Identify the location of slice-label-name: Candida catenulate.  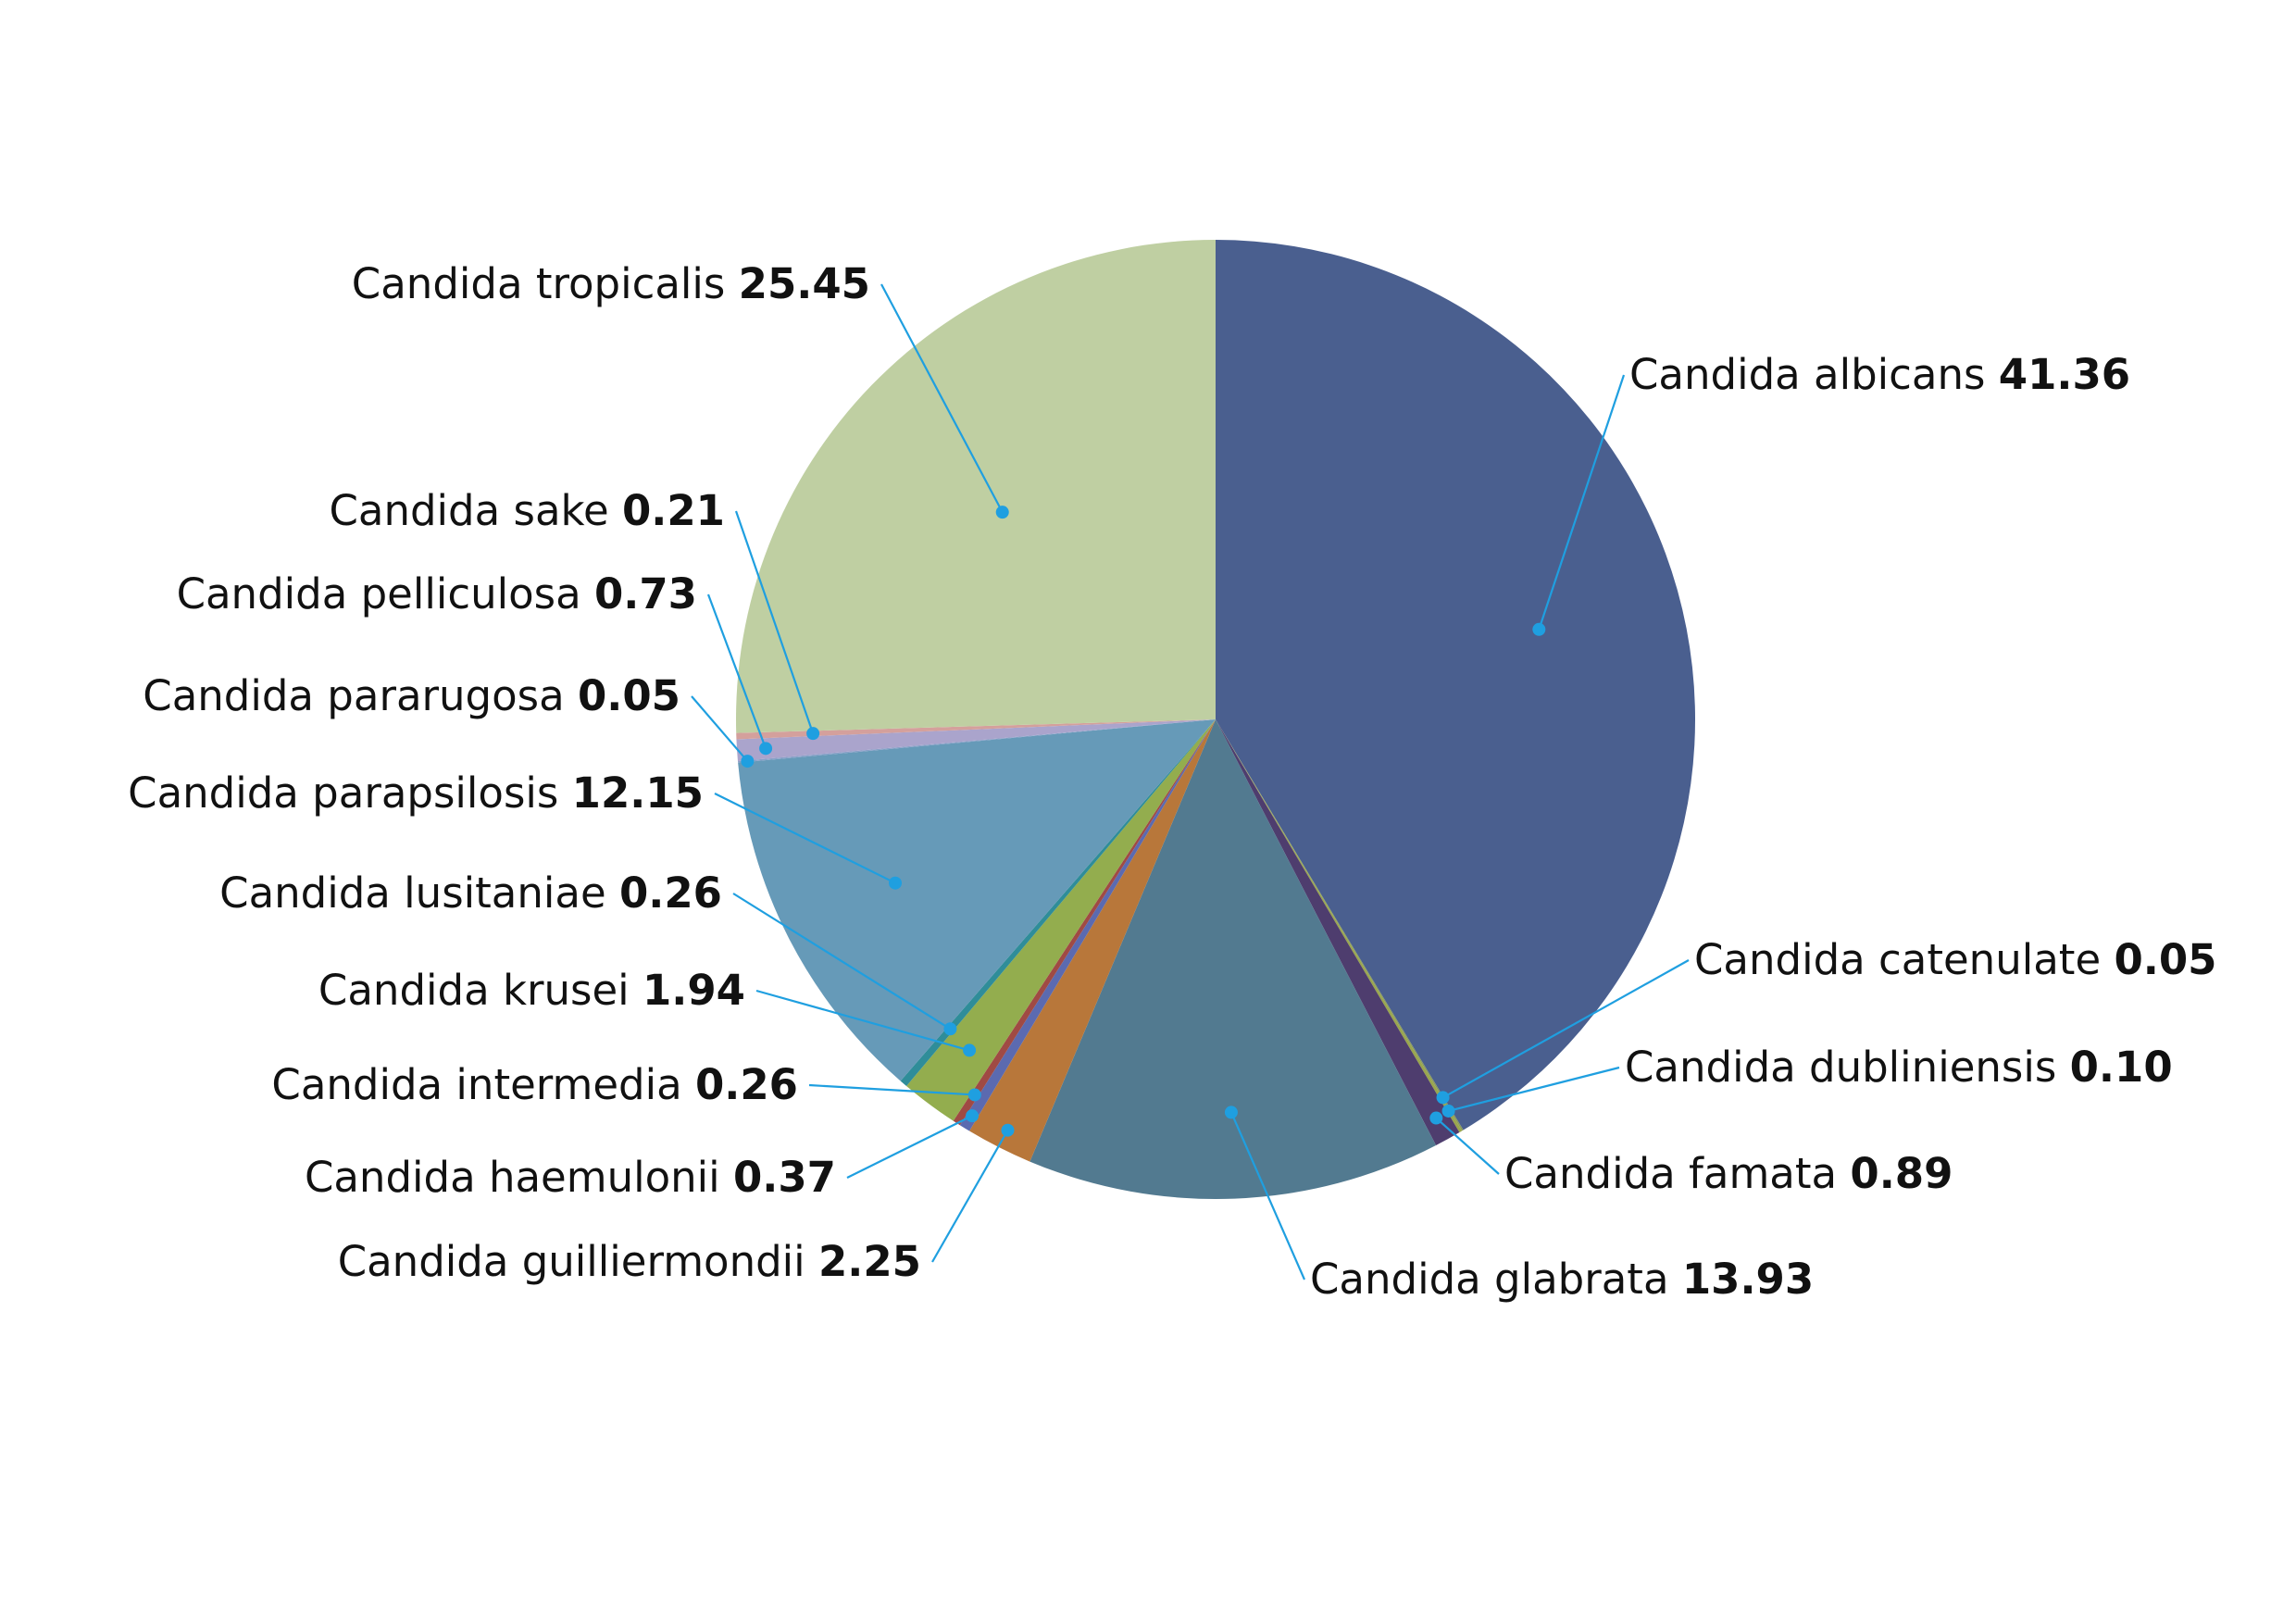
(1904, 959).